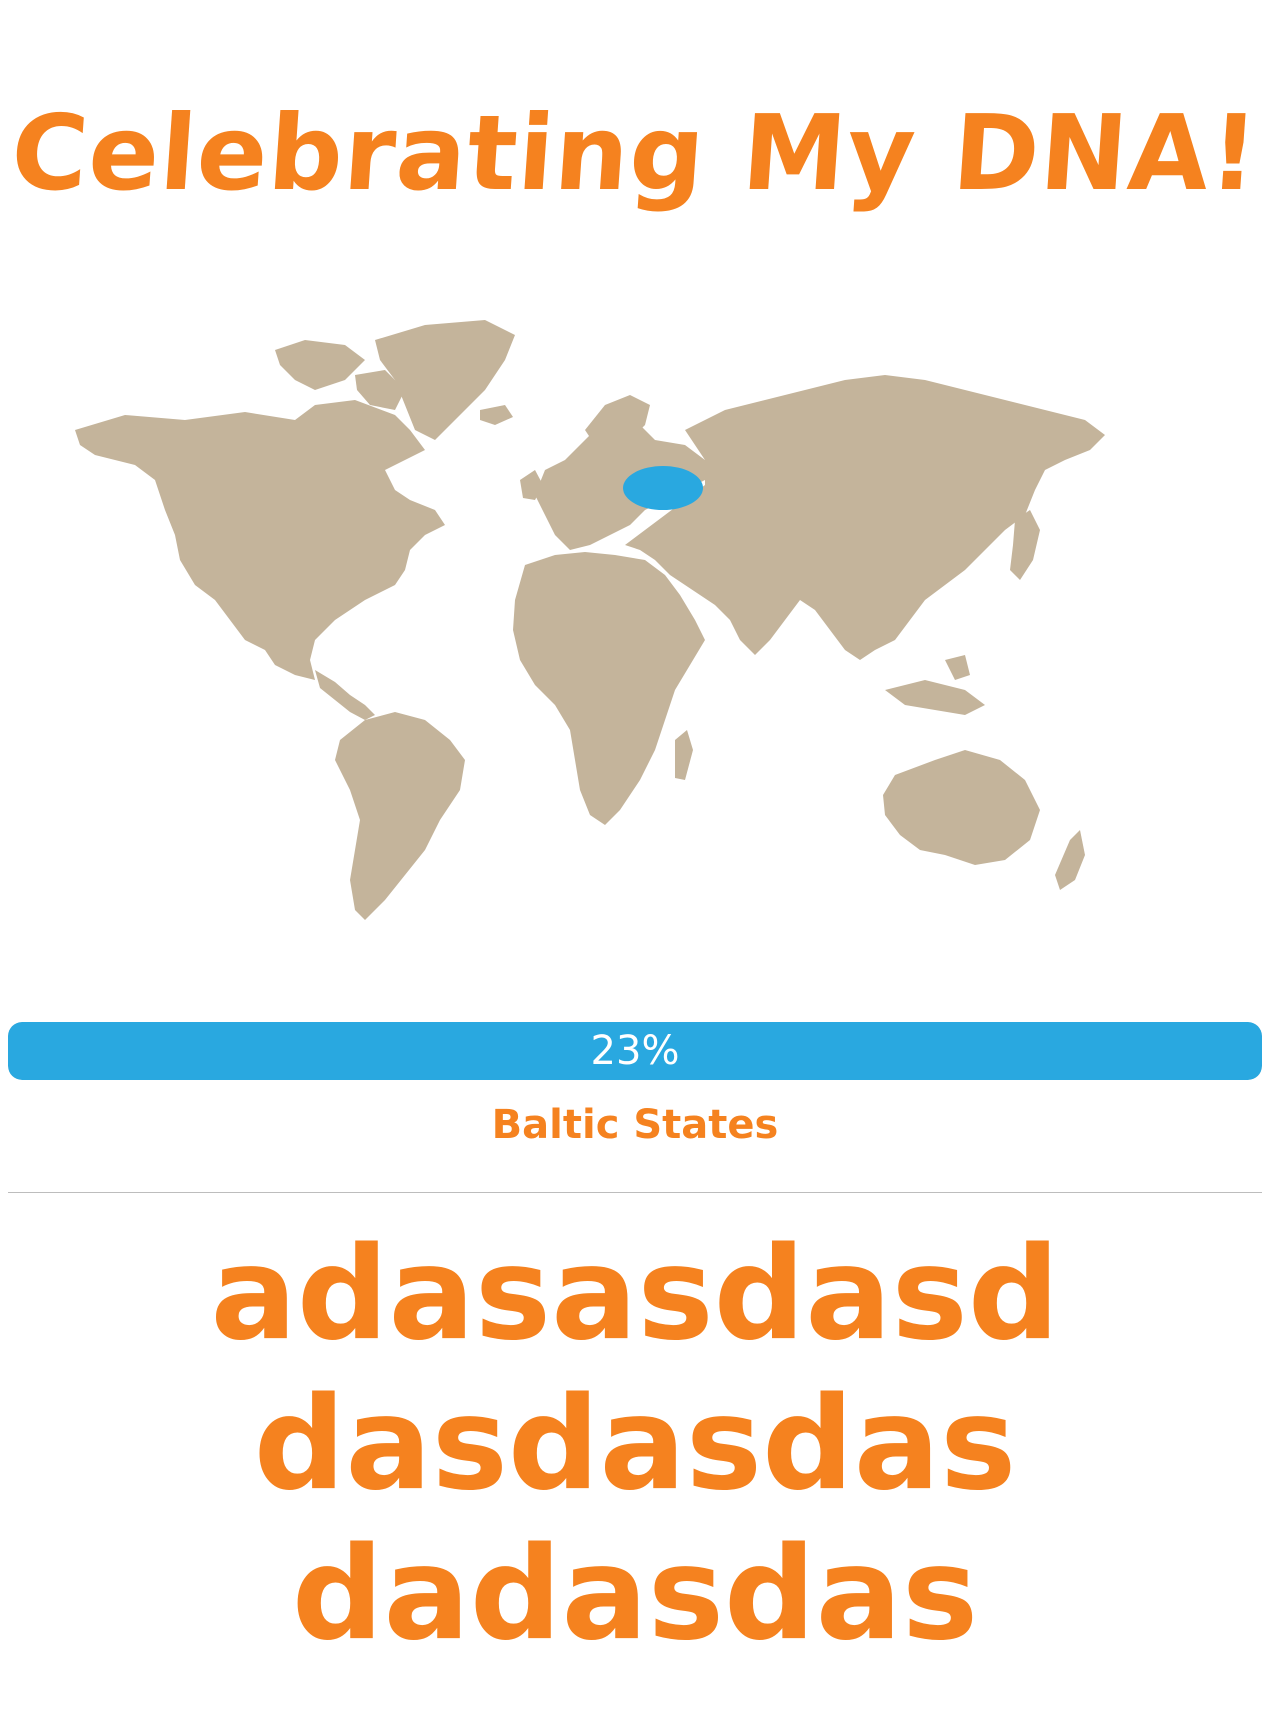 The image size is (1270, 1720). What do you see at coordinates (345, 695) in the screenshot?
I see `central-america-shape` at bounding box center [345, 695].